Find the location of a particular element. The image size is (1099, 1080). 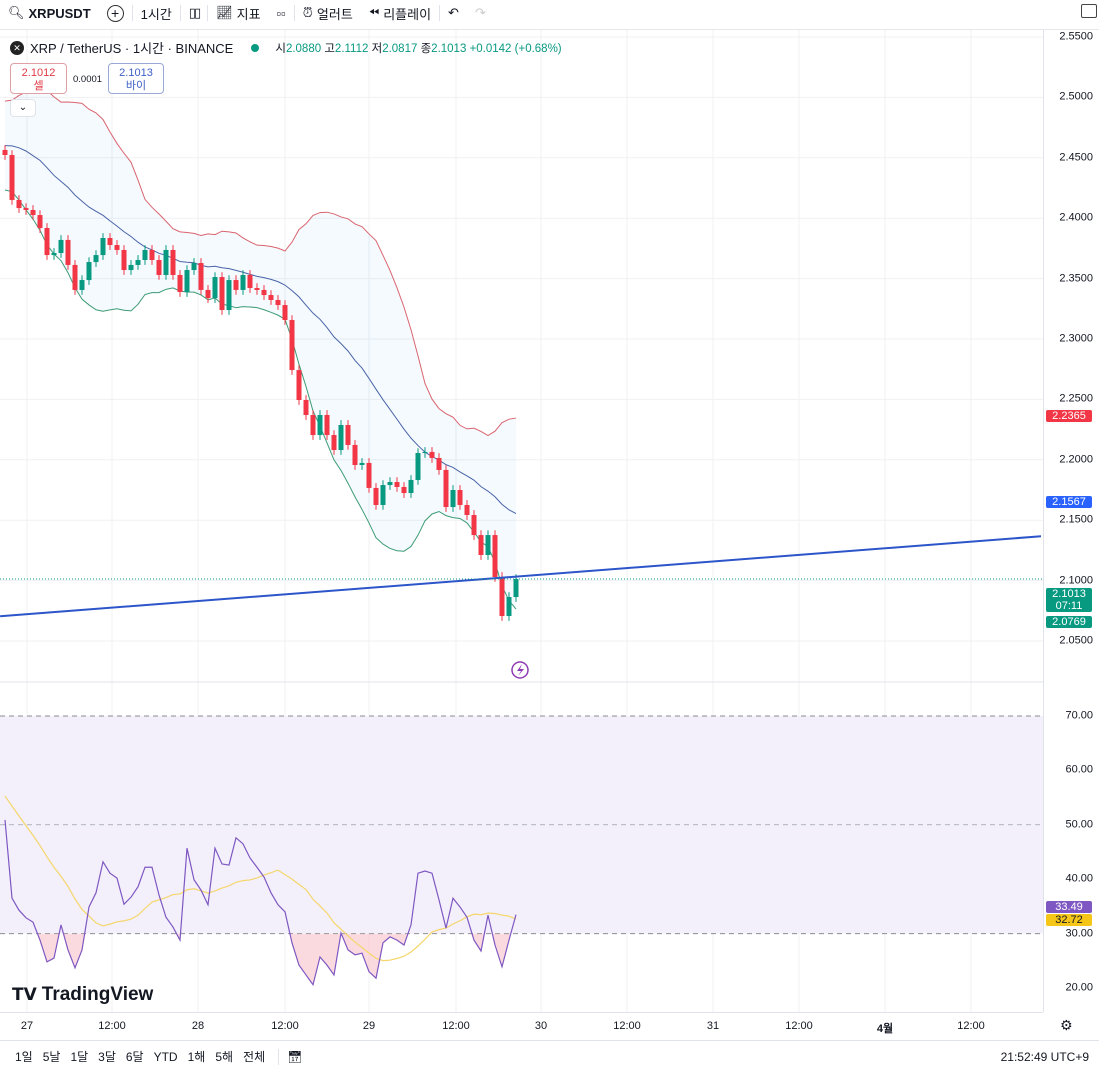

range-button: 5날 is located at coordinates (51, 1057).